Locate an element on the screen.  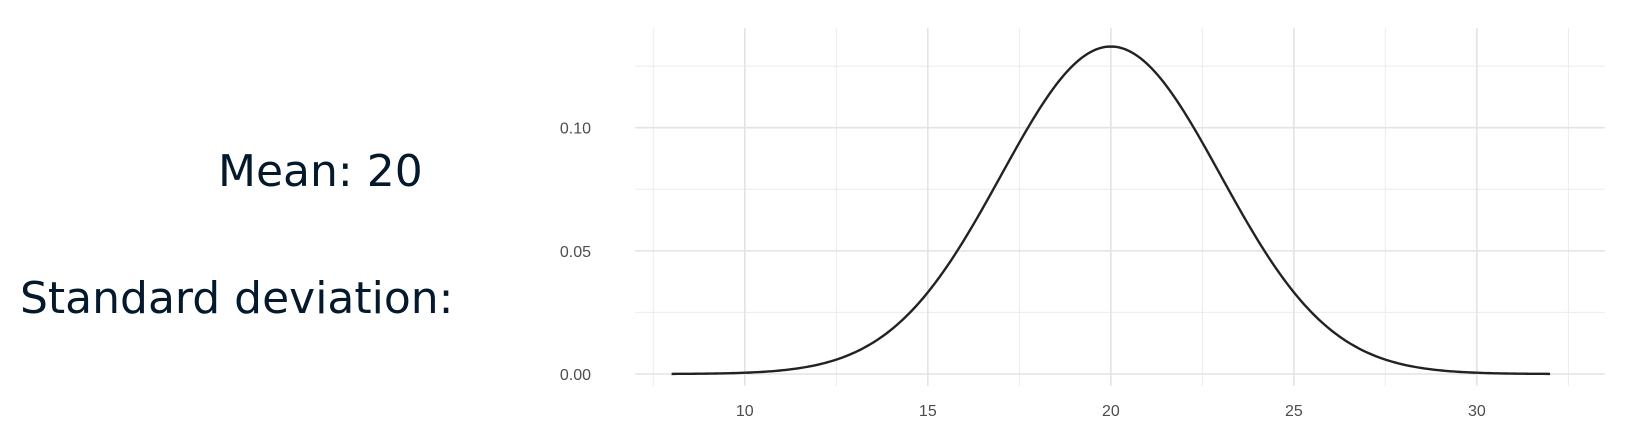
x-tick-label: 15 is located at coordinates (928, 411).